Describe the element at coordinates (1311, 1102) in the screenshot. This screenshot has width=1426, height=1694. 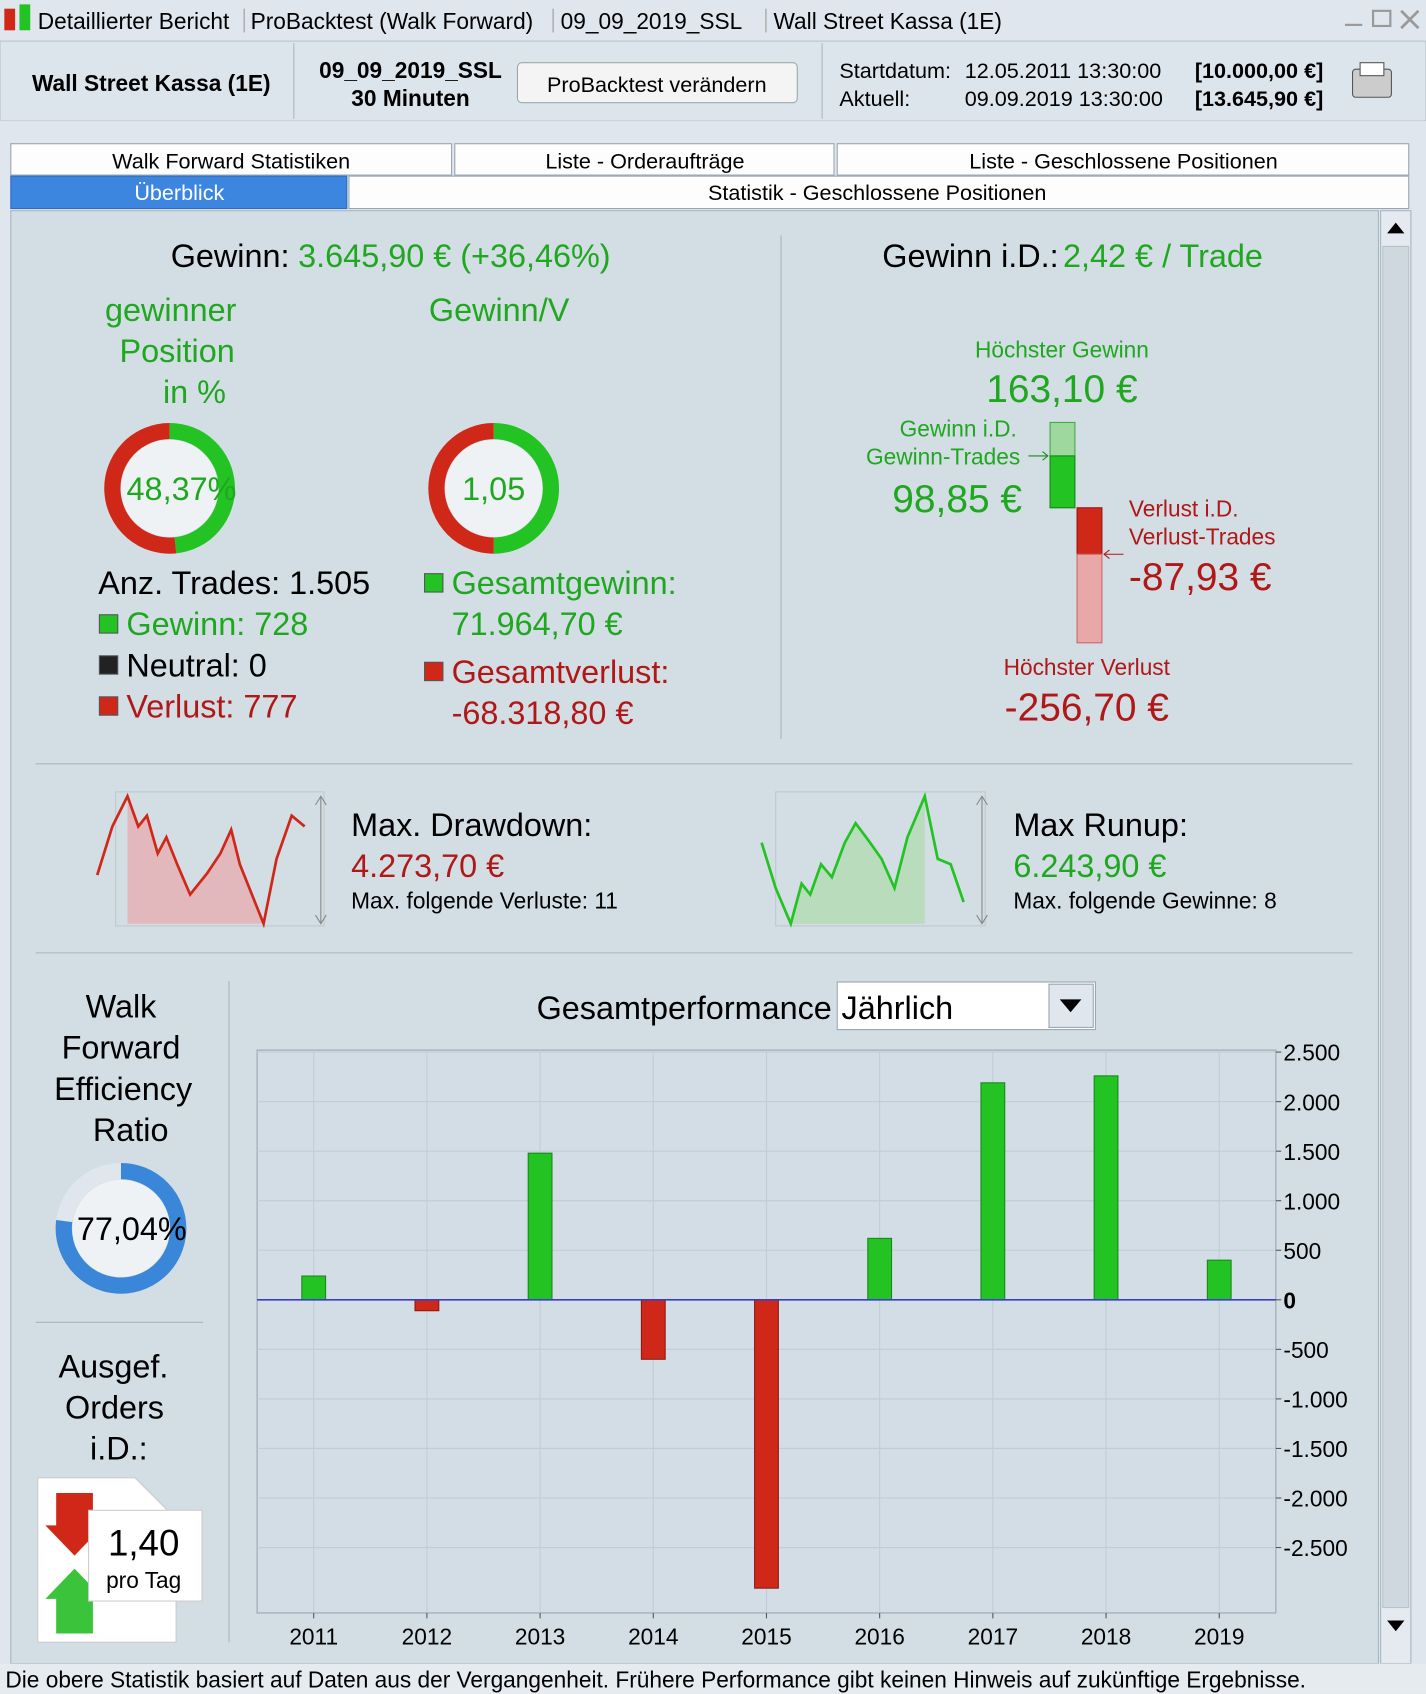
I see `y-tick-label: 2.000` at that location.